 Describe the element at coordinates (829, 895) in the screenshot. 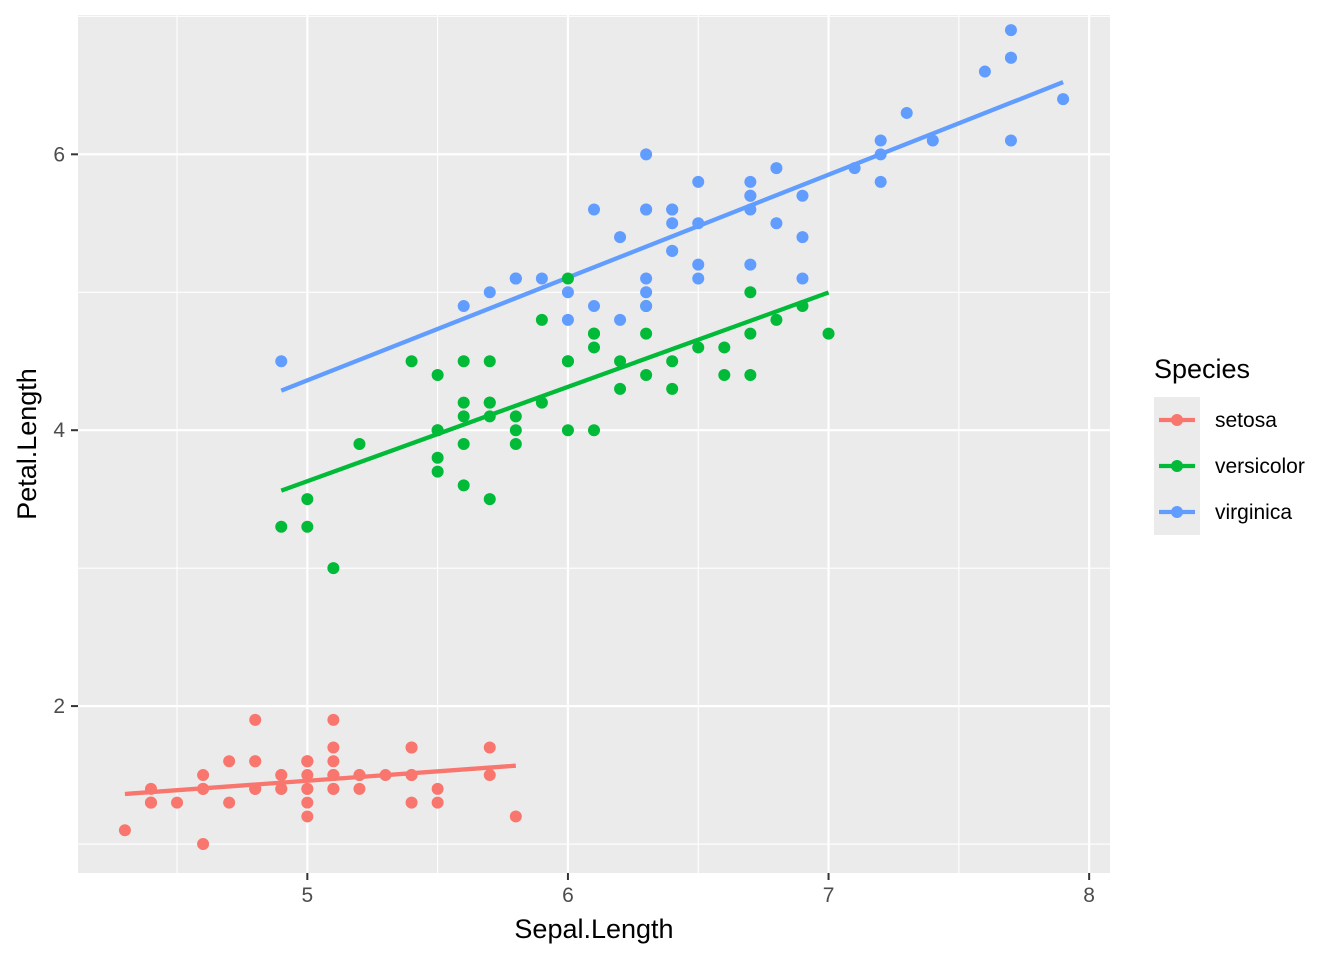

I see `x-tick-label: 7` at that location.